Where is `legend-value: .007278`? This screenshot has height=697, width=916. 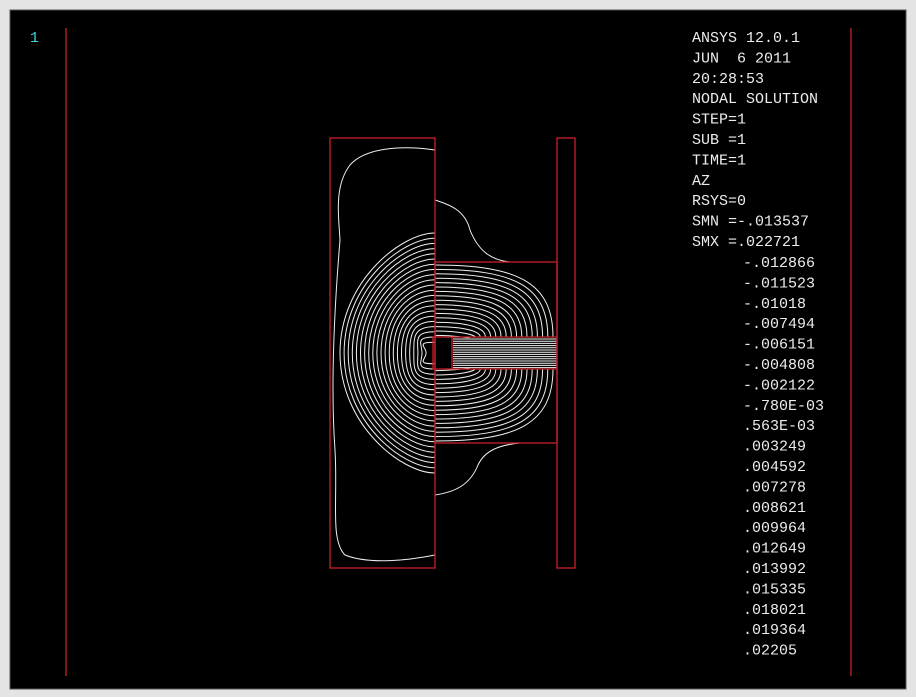
legend-value: .007278 is located at coordinates (774, 487).